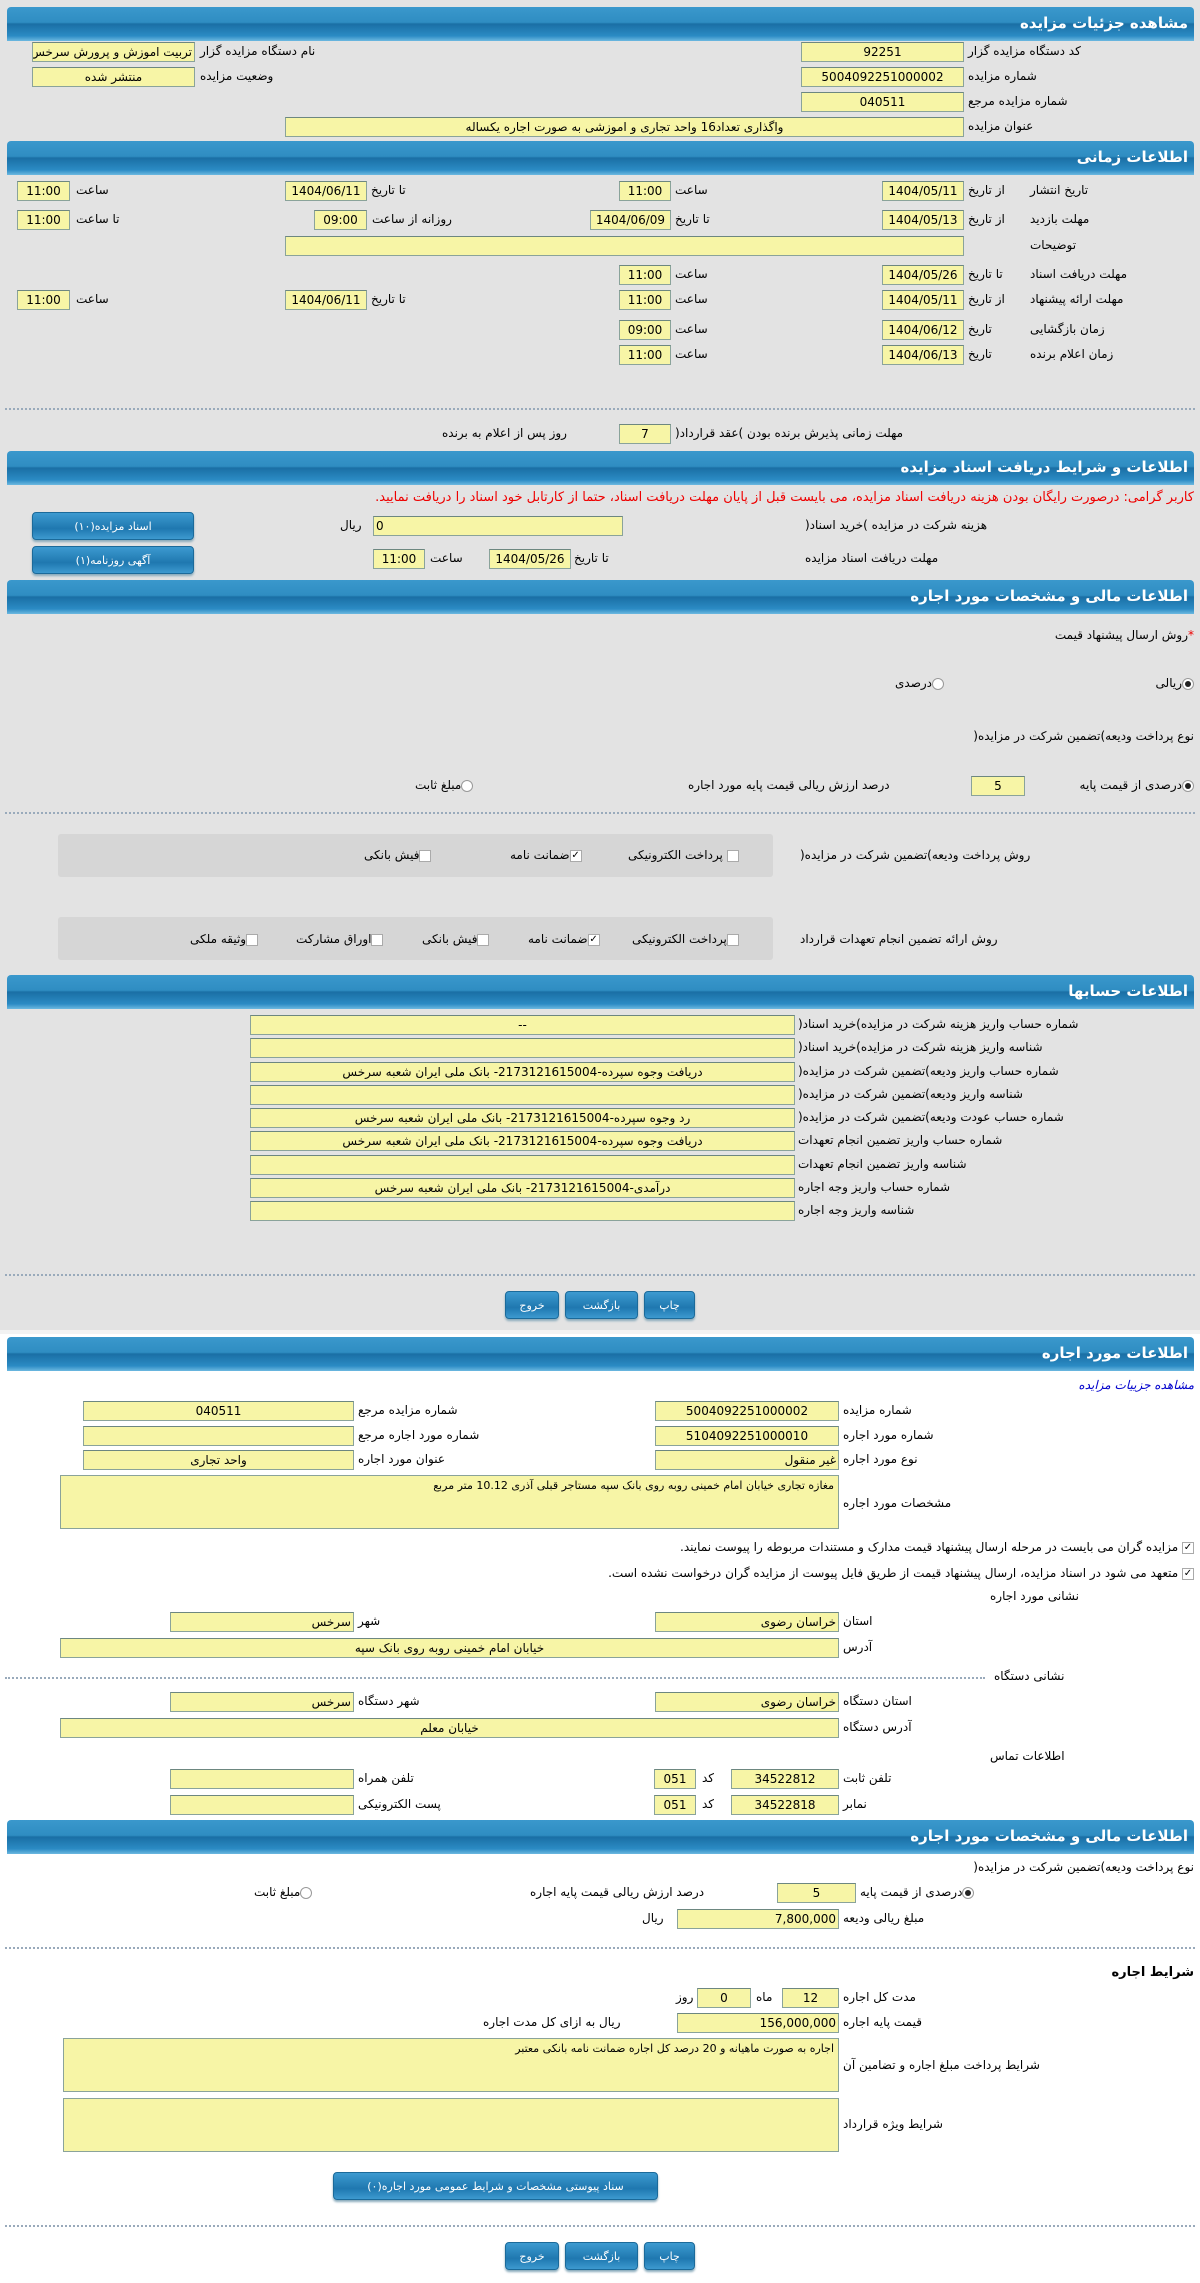  Describe the element at coordinates (915, 855) in the screenshot. I see `deposit-method-label: روش پرداخت ودیعه)تضمین شرکت در مزایده(` at that location.